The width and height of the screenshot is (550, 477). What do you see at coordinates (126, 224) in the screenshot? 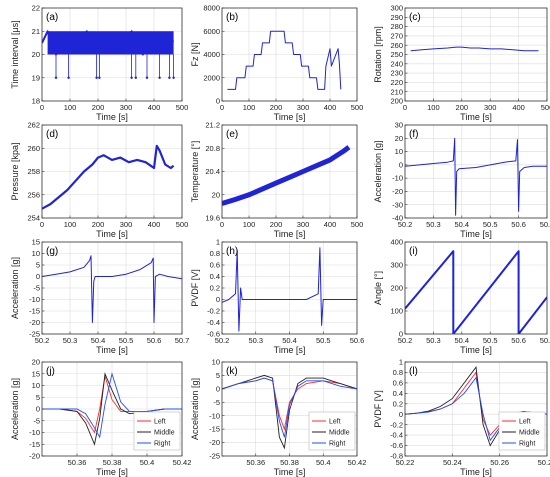
I see `xtick-label-d-3: 300` at bounding box center [126, 224].